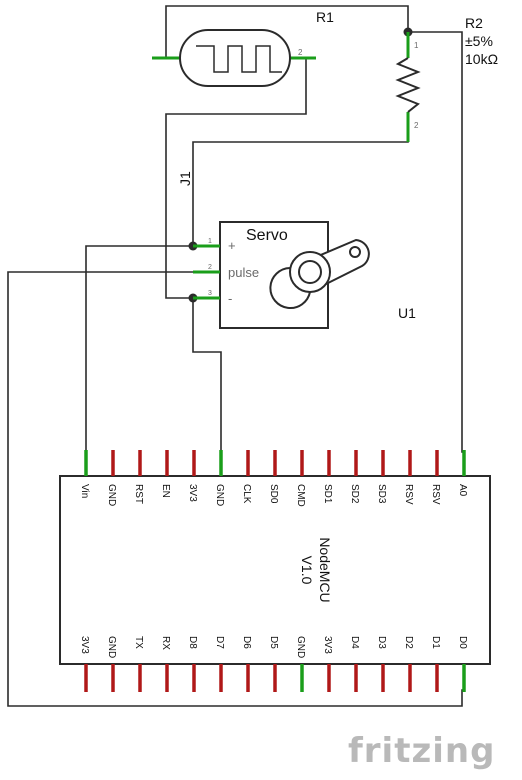  I want to click on servo-motor: Servo 1 2 3 + pulse -, so click(281, 275).